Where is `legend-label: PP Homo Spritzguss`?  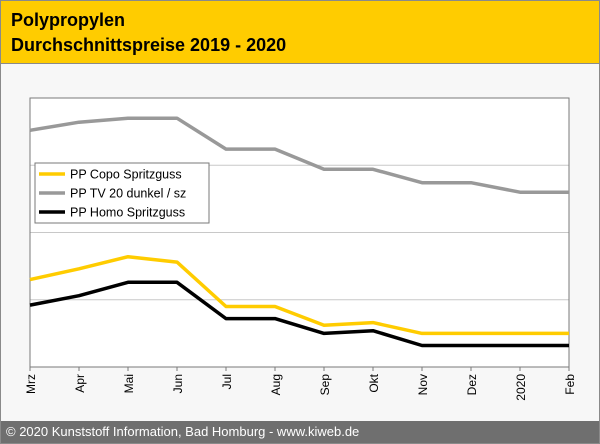 legend-label: PP Homo Spritzguss is located at coordinates (127, 213).